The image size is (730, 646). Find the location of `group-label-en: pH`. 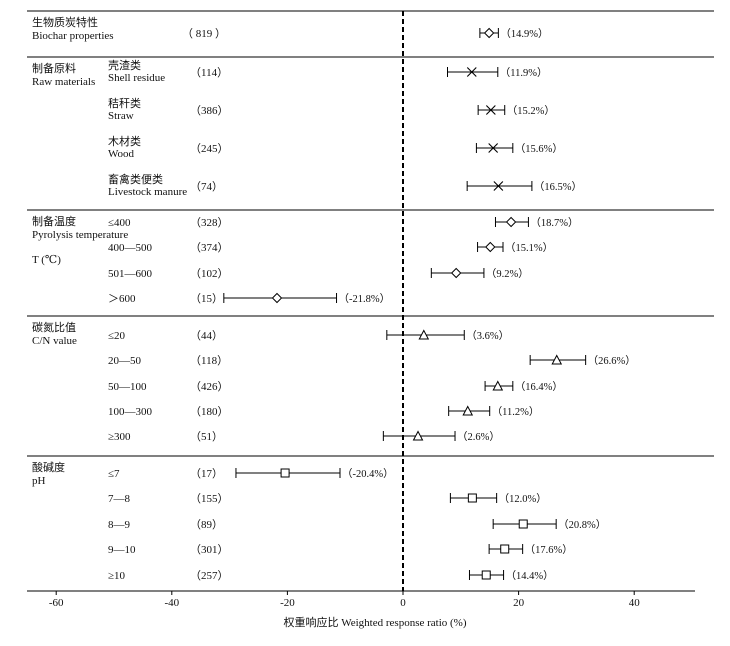

group-label-en: pH is located at coordinates (39, 481).